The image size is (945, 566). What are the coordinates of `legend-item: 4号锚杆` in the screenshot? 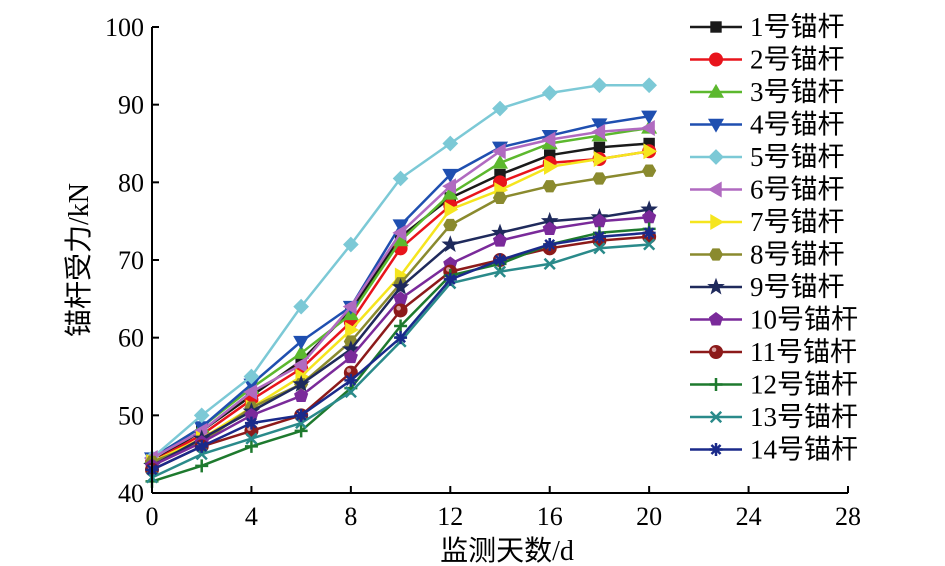 It's located at (767, 125).